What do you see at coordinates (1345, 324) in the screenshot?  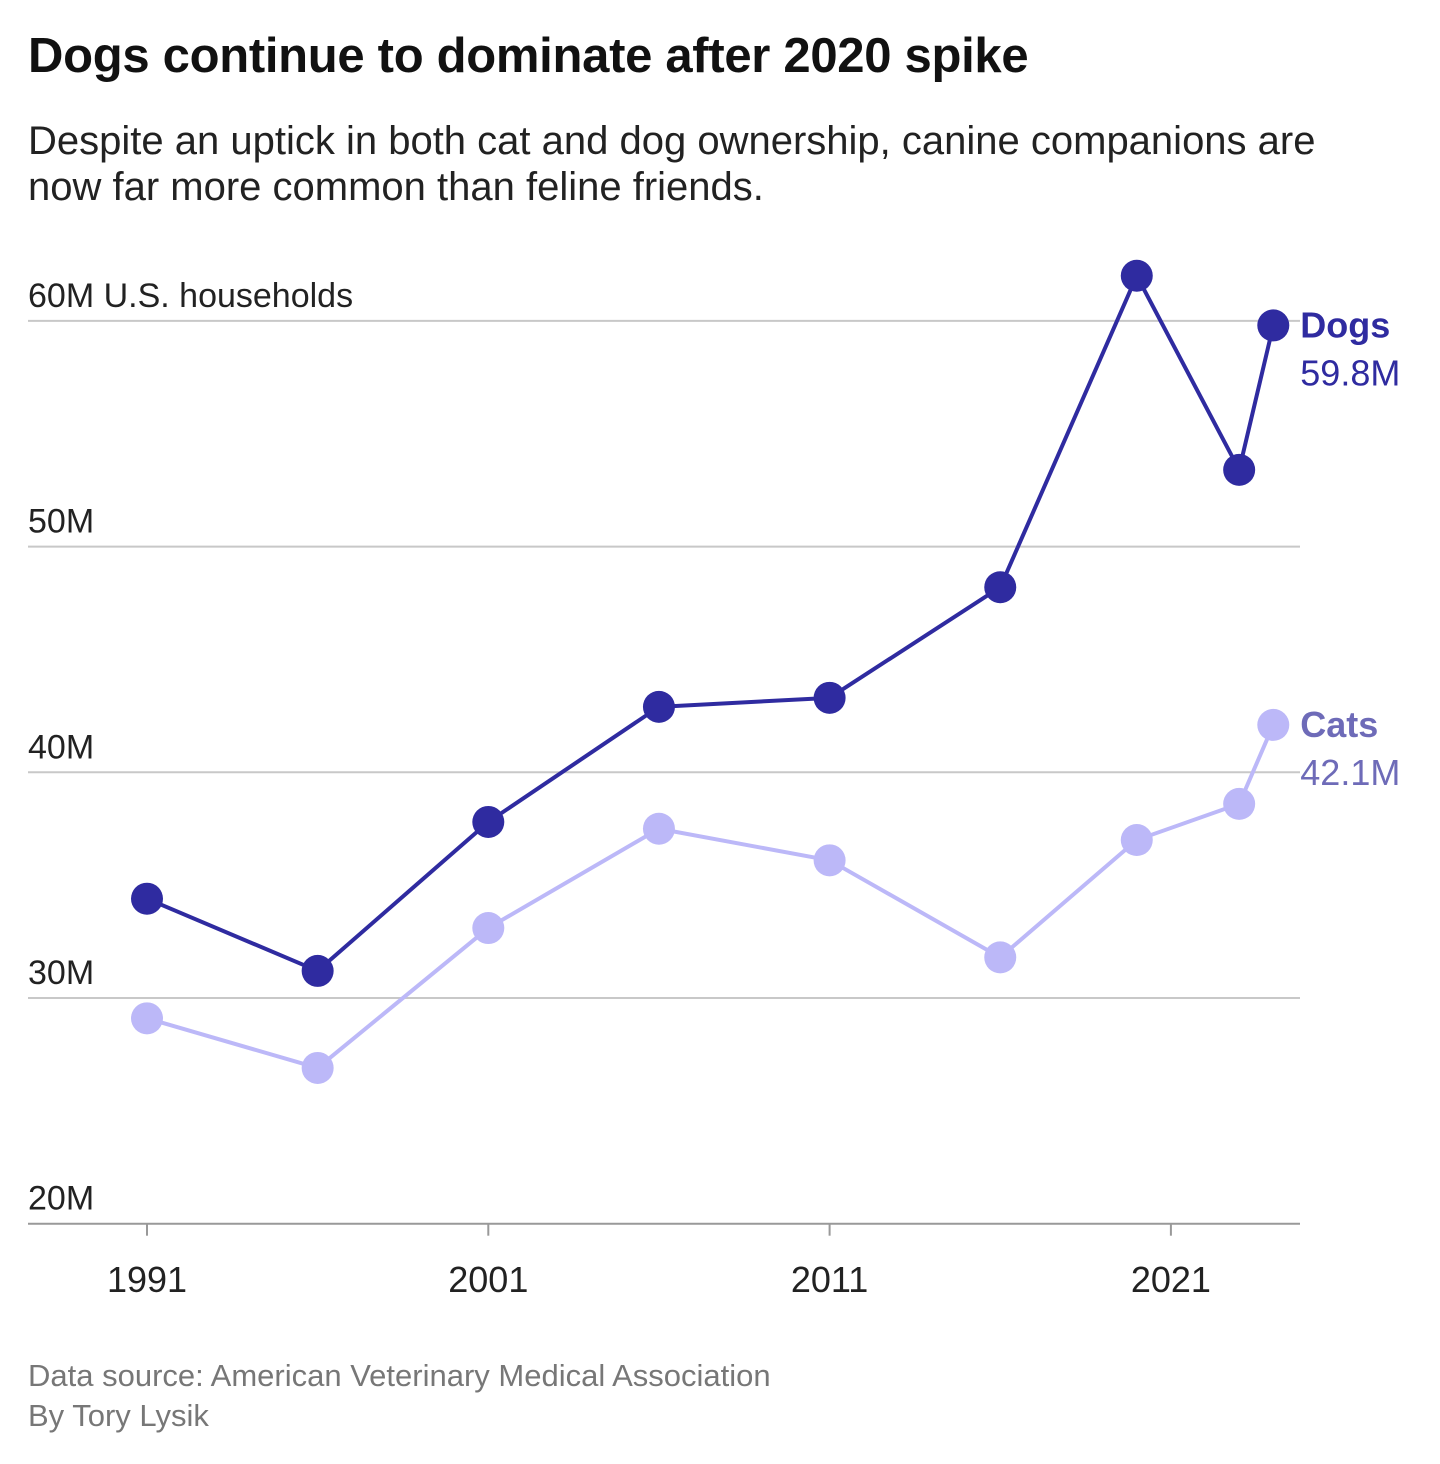 I see `series-name-label: Dogs` at bounding box center [1345, 324].